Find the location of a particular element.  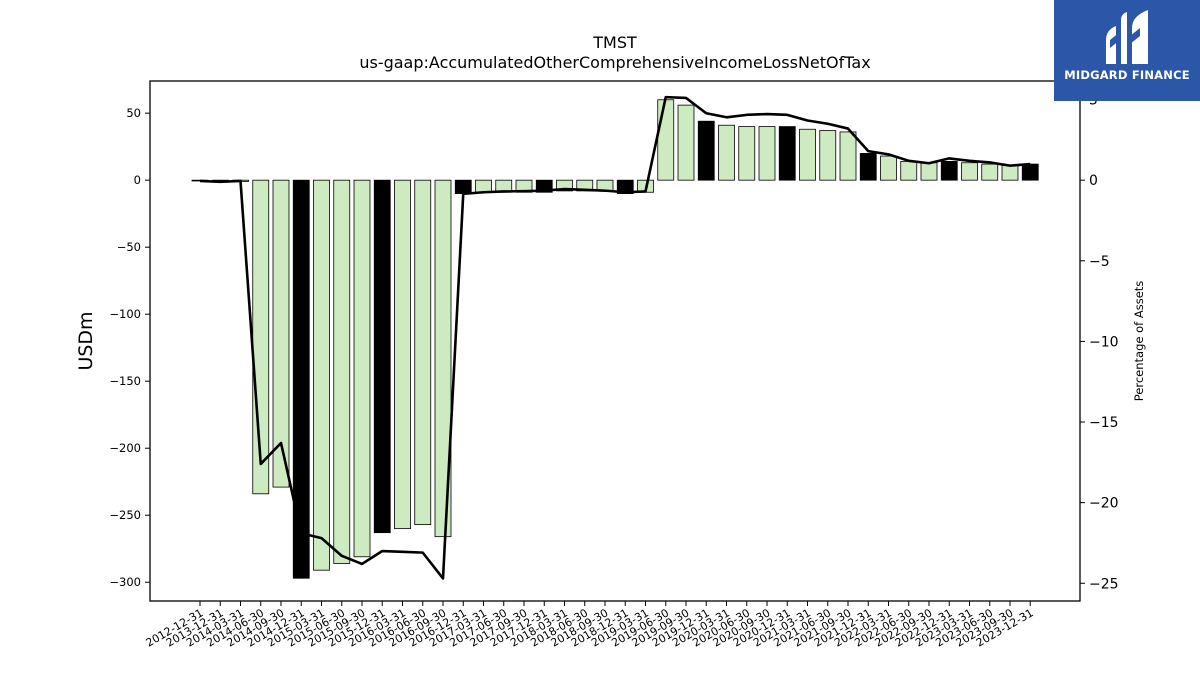

midgard-finance-logo: MIDGARD FINANCE is located at coordinates (1127, 50).